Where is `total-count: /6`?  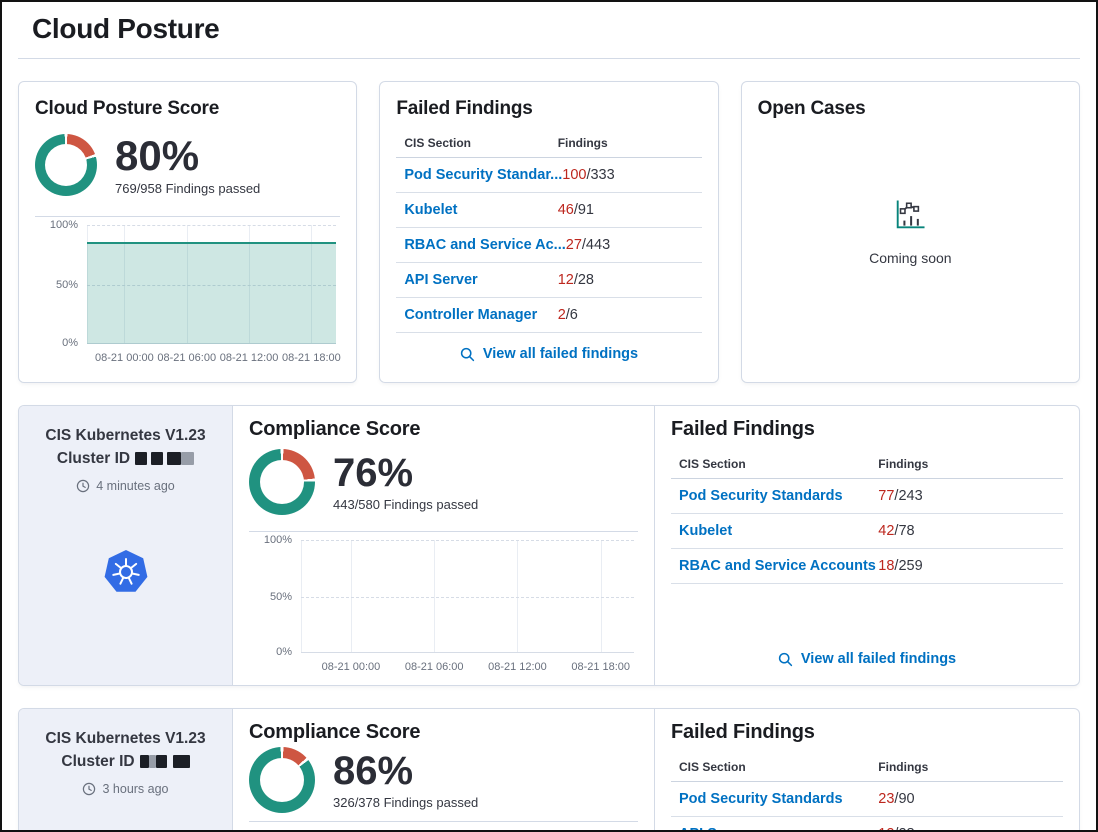
total-count: /6 is located at coordinates (571, 315).